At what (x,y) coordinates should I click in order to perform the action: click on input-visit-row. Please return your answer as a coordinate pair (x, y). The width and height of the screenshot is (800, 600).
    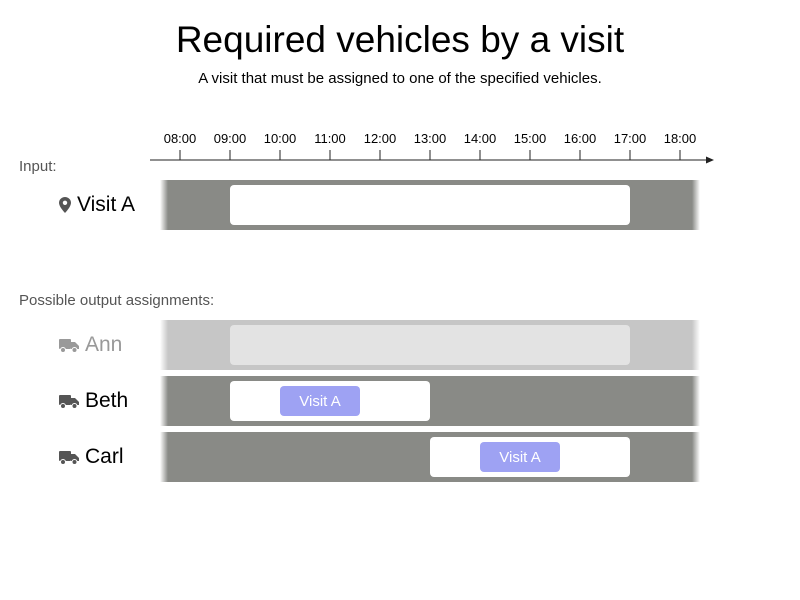
    Looking at the image, I should click on (430, 205).